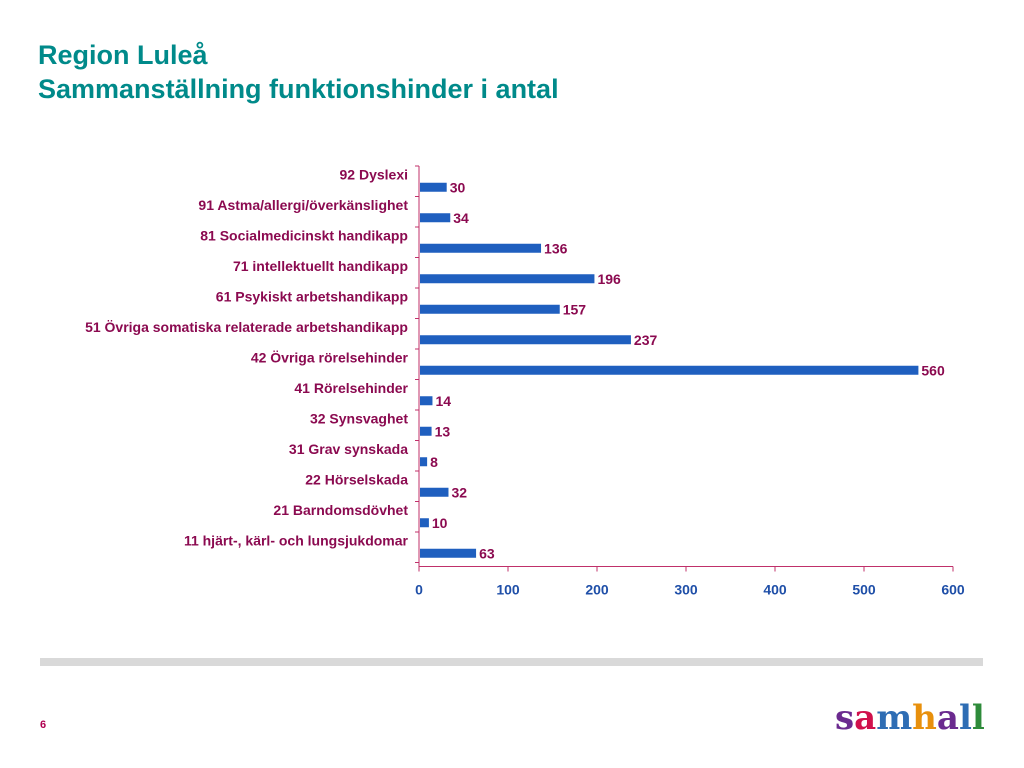 This screenshot has height=768, width=1024. What do you see at coordinates (924, 718) in the screenshot?
I see `logo-letter: h` at bounding box center [924, 718].